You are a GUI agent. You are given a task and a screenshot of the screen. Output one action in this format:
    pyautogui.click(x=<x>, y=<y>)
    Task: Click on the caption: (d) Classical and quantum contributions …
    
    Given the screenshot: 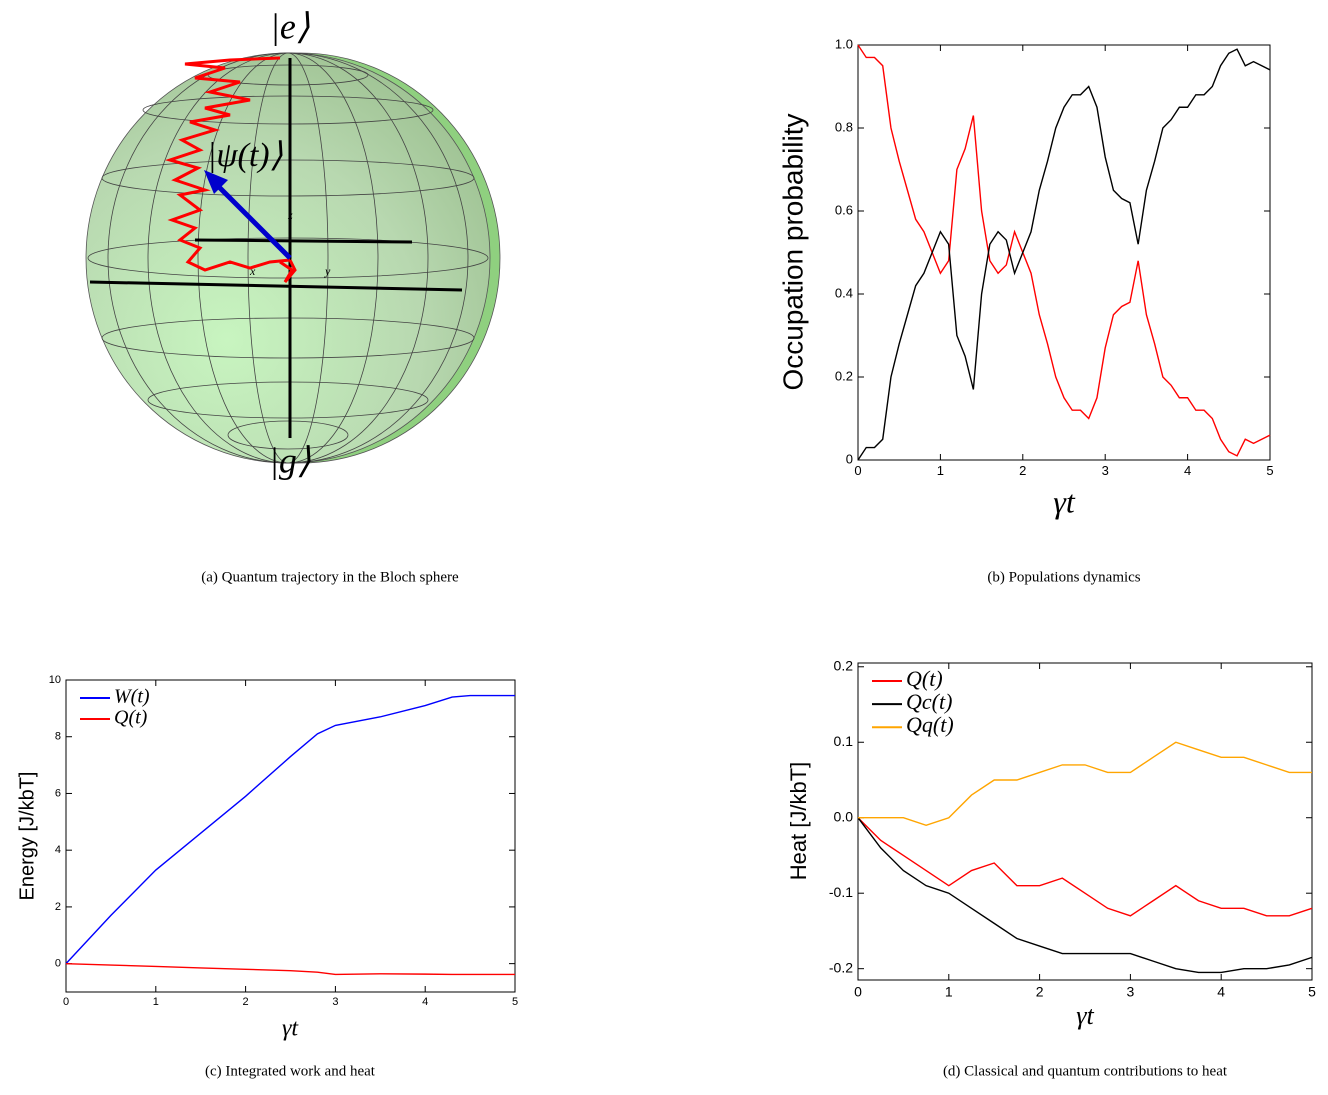 What is the action you would take?
    pyautogui.click(x=1085, y=1071)
    